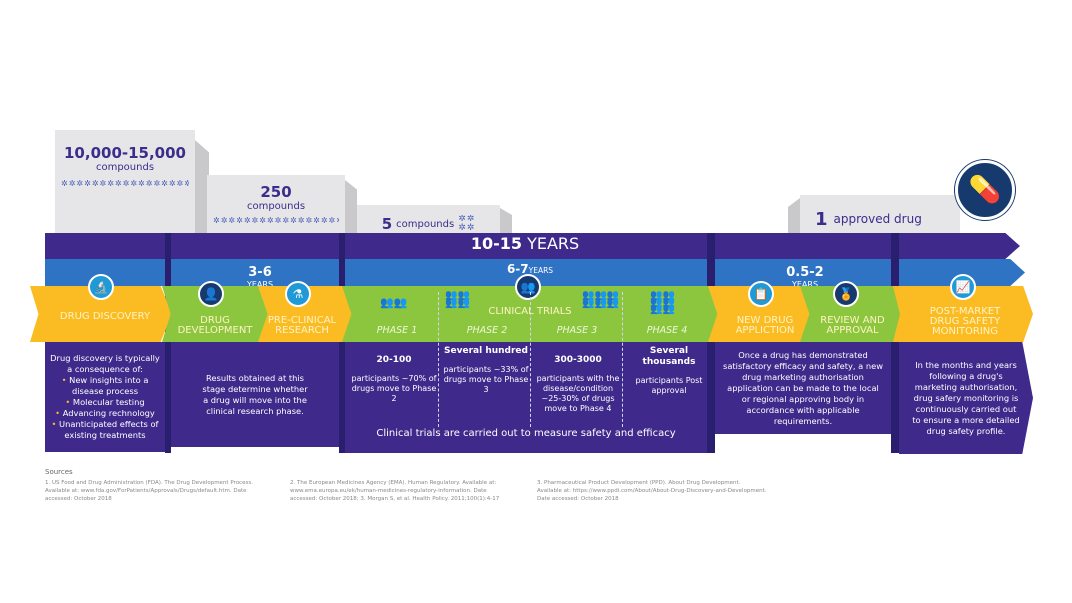 This screenshot has width=1072, height=603. What do you see at coordinates (394, 302) in the screenshot?
I see `crowd-icon: 👥👥` at bounding box center [394, 302].